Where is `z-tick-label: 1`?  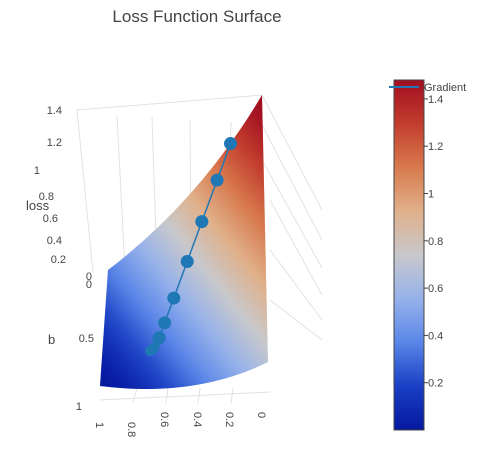 z-tick-label: 1 is located at coordinates (37, 171).